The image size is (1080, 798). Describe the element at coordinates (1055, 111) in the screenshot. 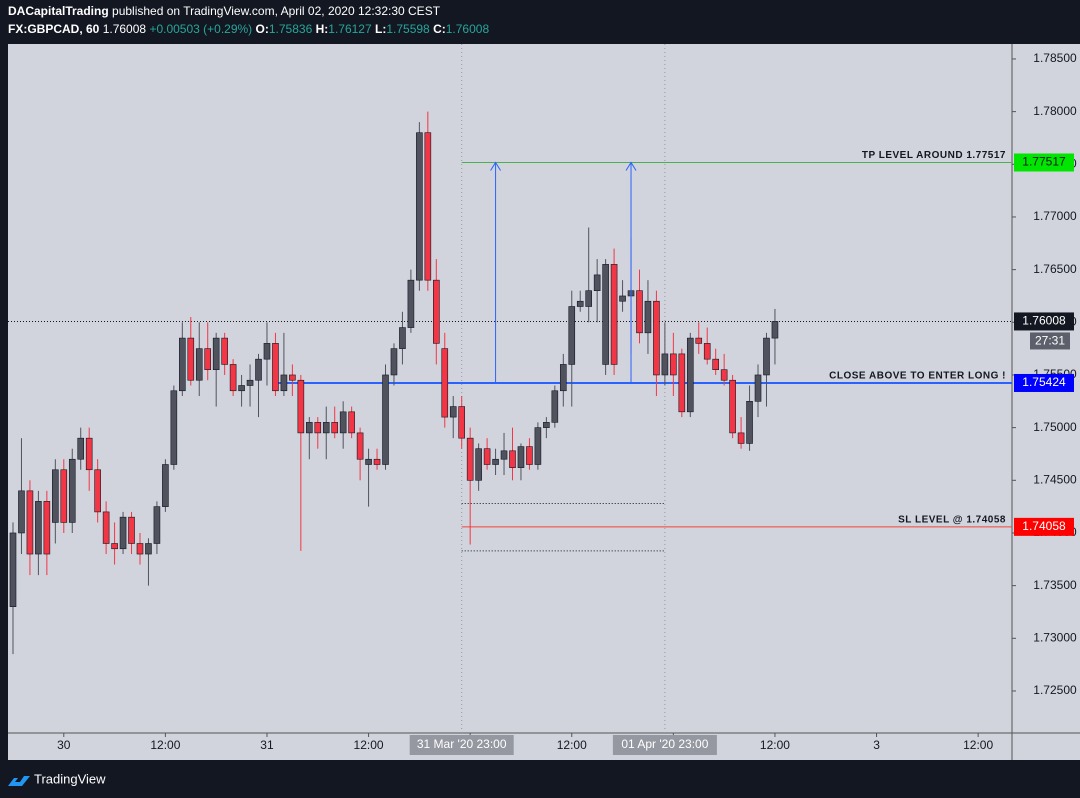

I see `y-tick-label: 1.78000` at that location.